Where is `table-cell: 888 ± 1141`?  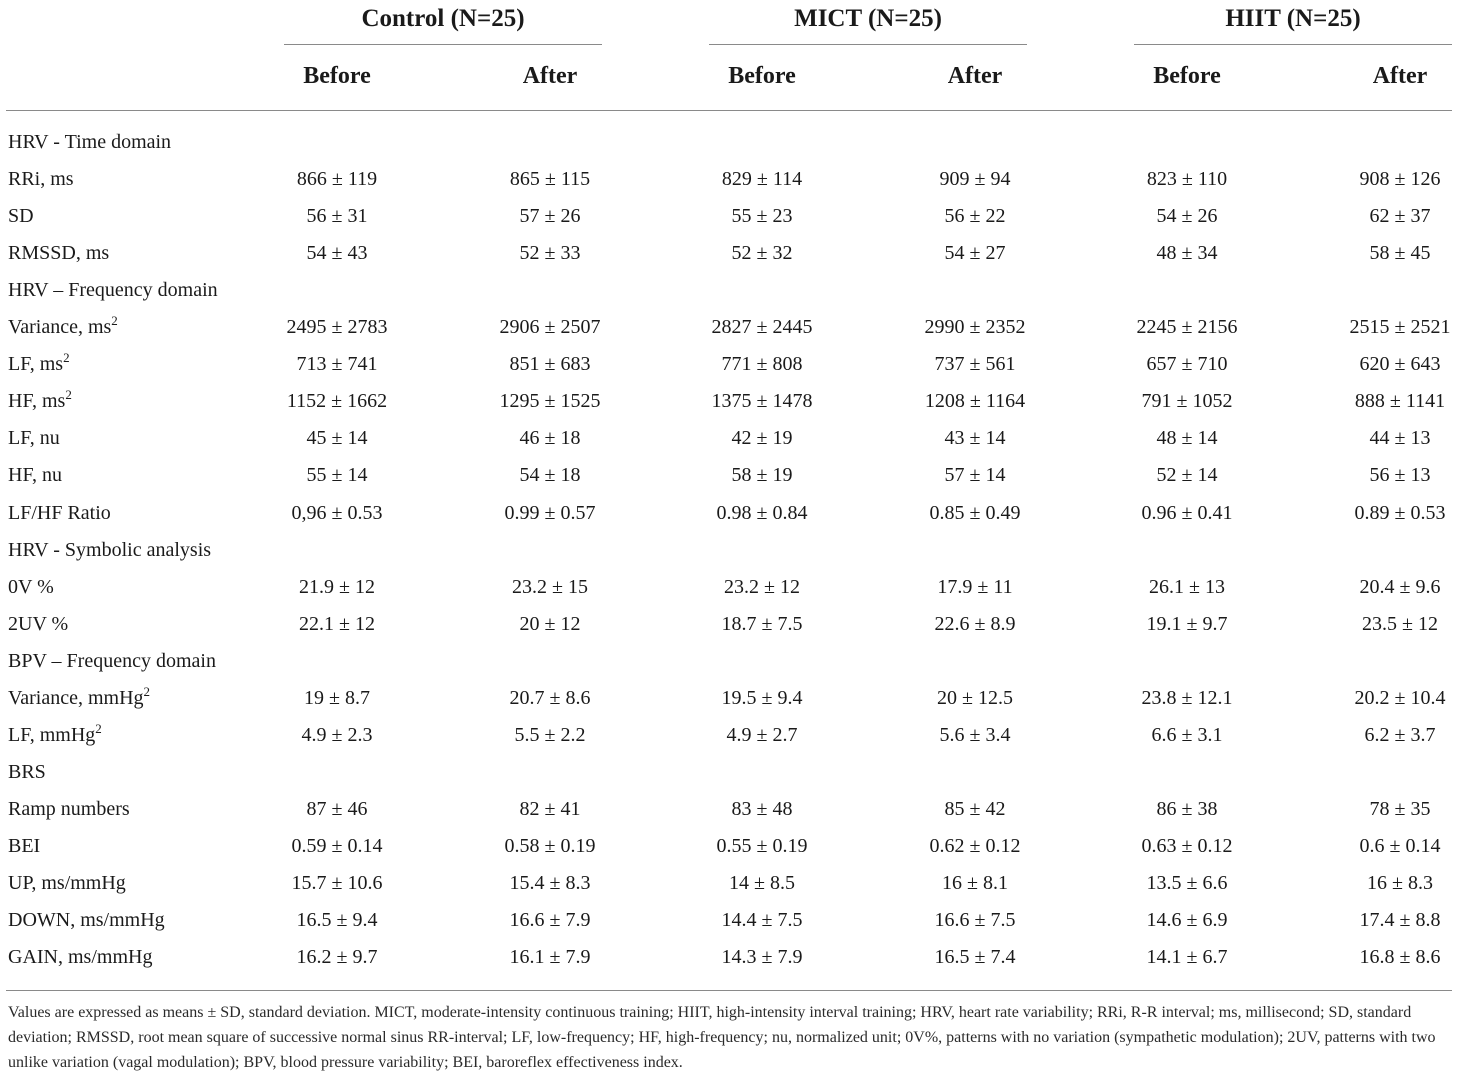
table-cell: 888 ± 1141 is located at coordinates (1400, 401).